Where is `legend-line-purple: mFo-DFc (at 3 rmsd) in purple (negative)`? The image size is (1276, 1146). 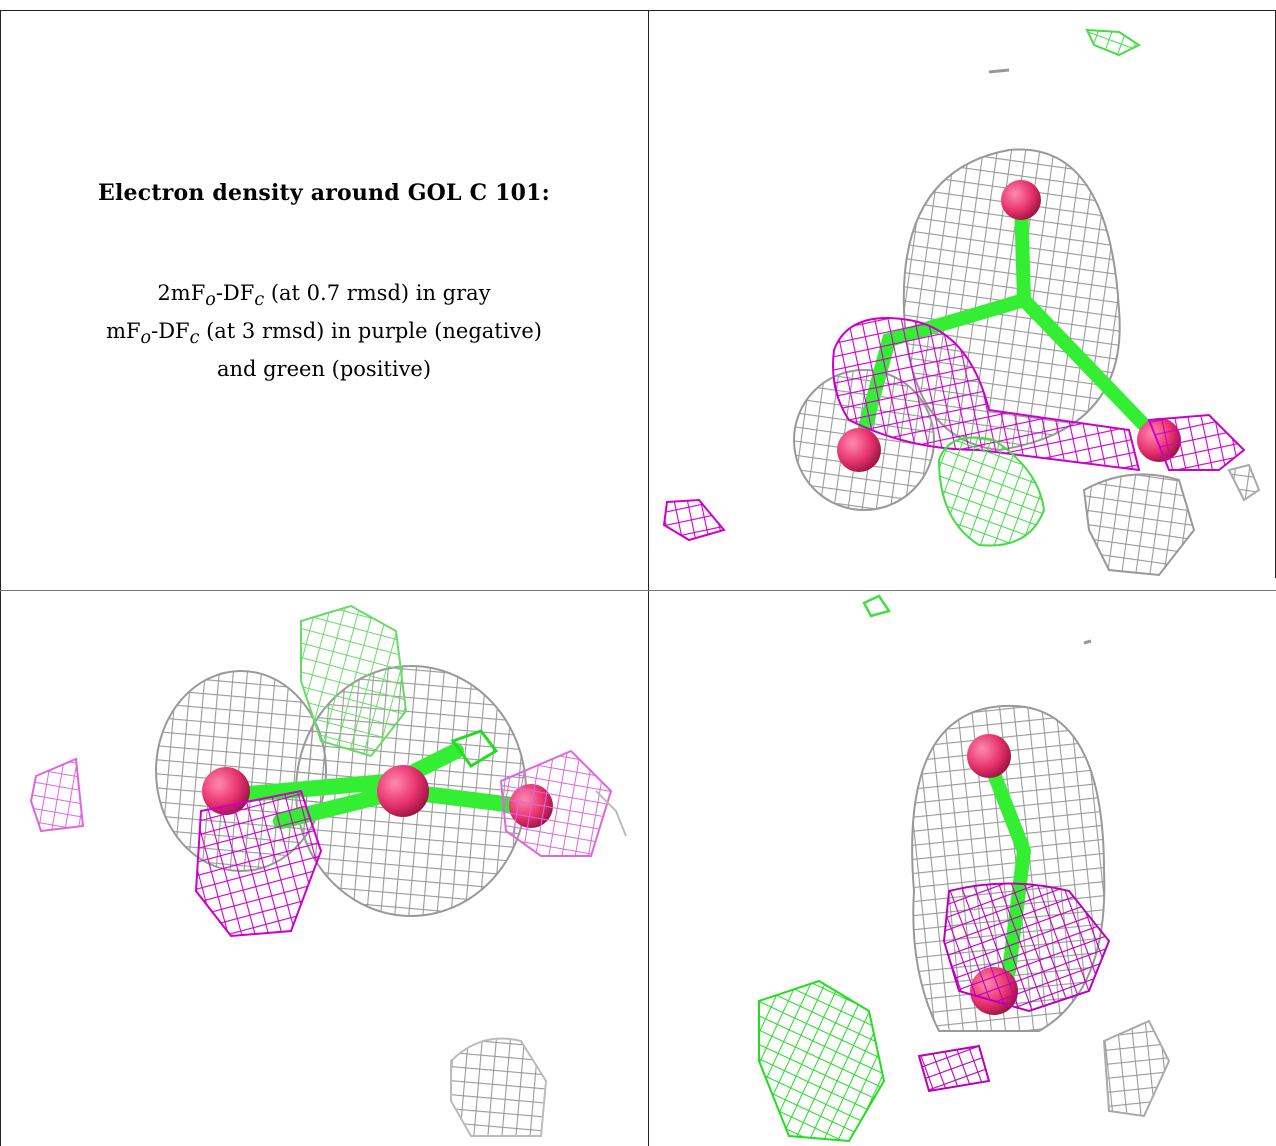 legend-line-purple: mFo-DFc (at 3 rmsd) in purple (negative) is located at coordinates (324, 334).